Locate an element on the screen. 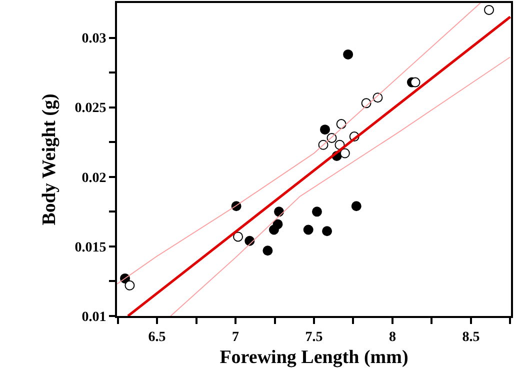 The height and width of the screenshot is (392, 517). x-axis-title: Forewing Length (mm) is located at coordinates (314, 357).